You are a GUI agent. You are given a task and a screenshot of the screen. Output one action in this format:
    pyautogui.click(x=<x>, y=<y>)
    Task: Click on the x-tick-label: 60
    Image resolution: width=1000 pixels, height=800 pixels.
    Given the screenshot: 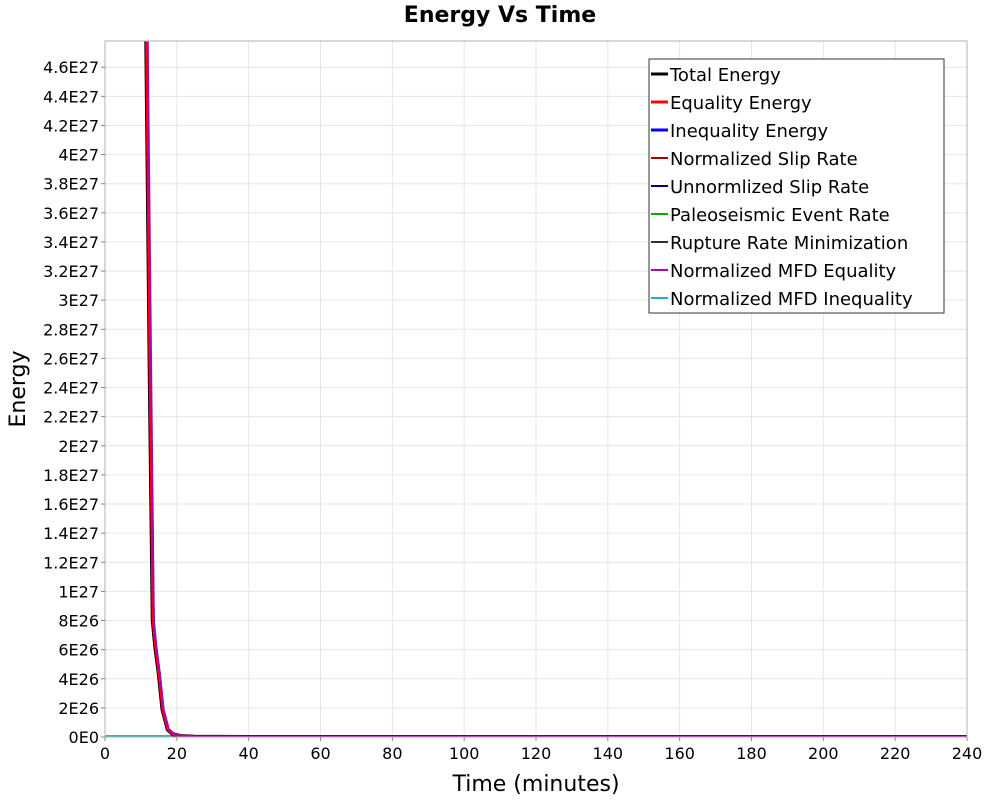 What is the action you would take?
    pyautogui.click(x=320, y=753)
    